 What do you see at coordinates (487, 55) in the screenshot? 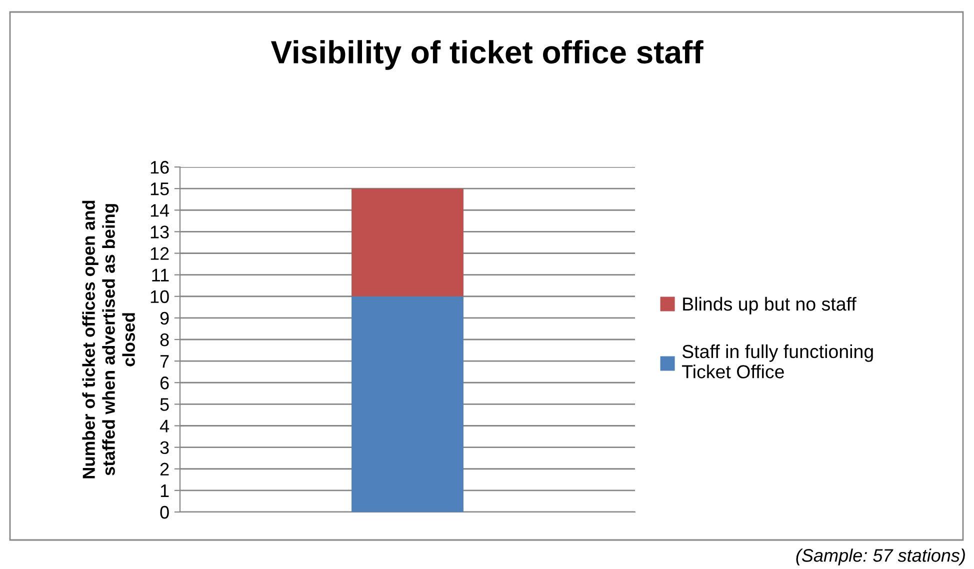
I see `chart-title: Visibility of ticket office staff` at bounding box center [487, 55].